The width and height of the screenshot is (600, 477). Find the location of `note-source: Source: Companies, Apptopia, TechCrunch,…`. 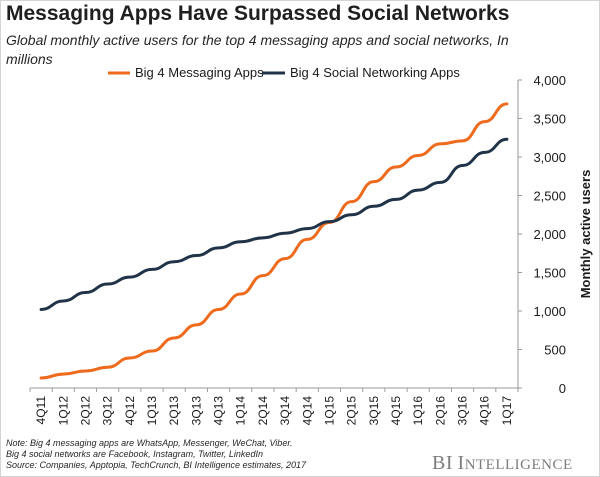

note-source: Source: Companies, Apptopia, TechCrunch,… is located at coordinates (156, 465).